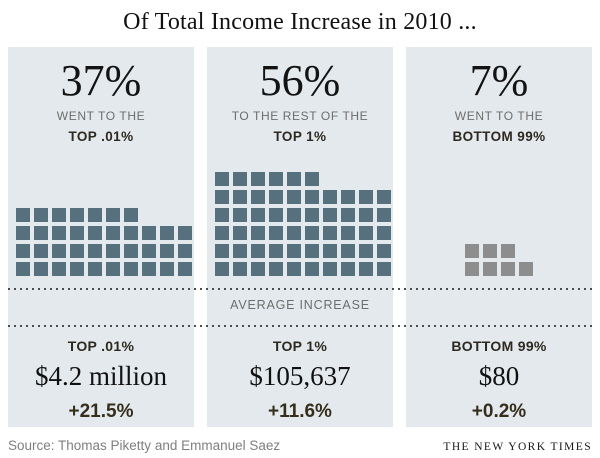  I want to click on average-increase-band: AVERAGE INCREASE, so click(300, 305).